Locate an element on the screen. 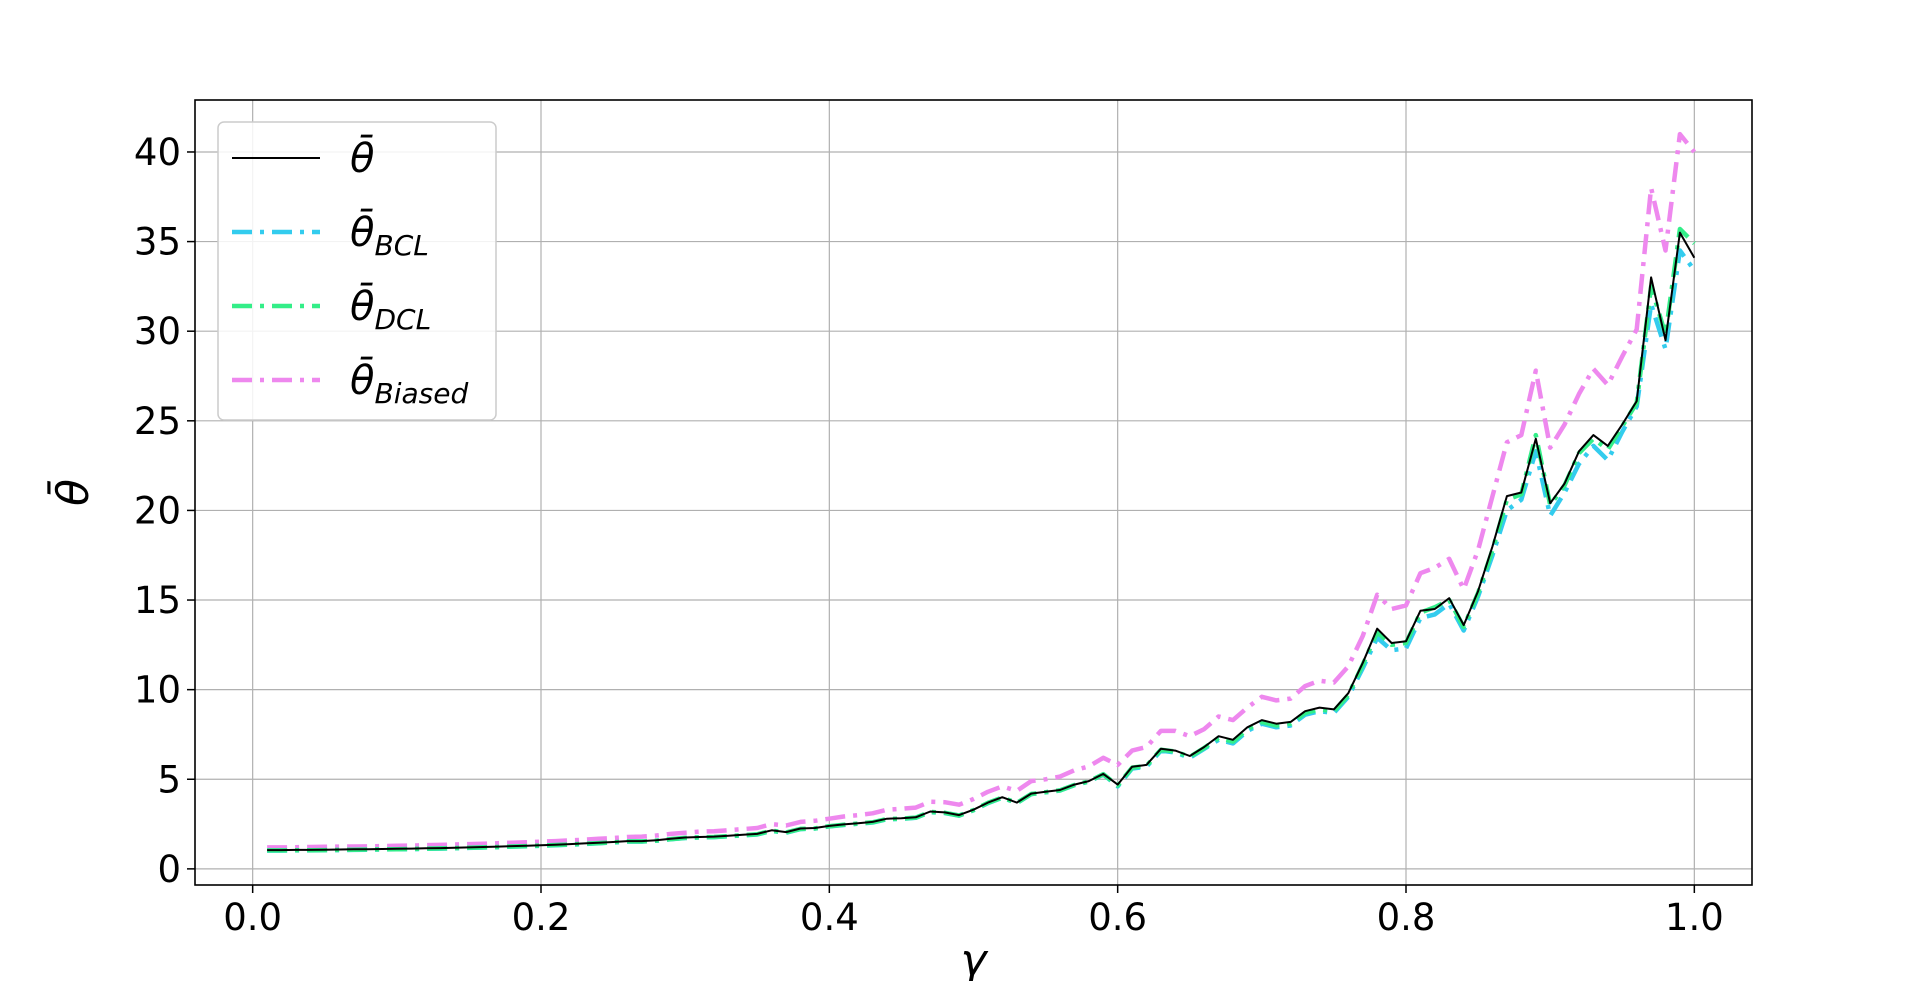  x-axis-label: γ is located at coordinates (974, 958).